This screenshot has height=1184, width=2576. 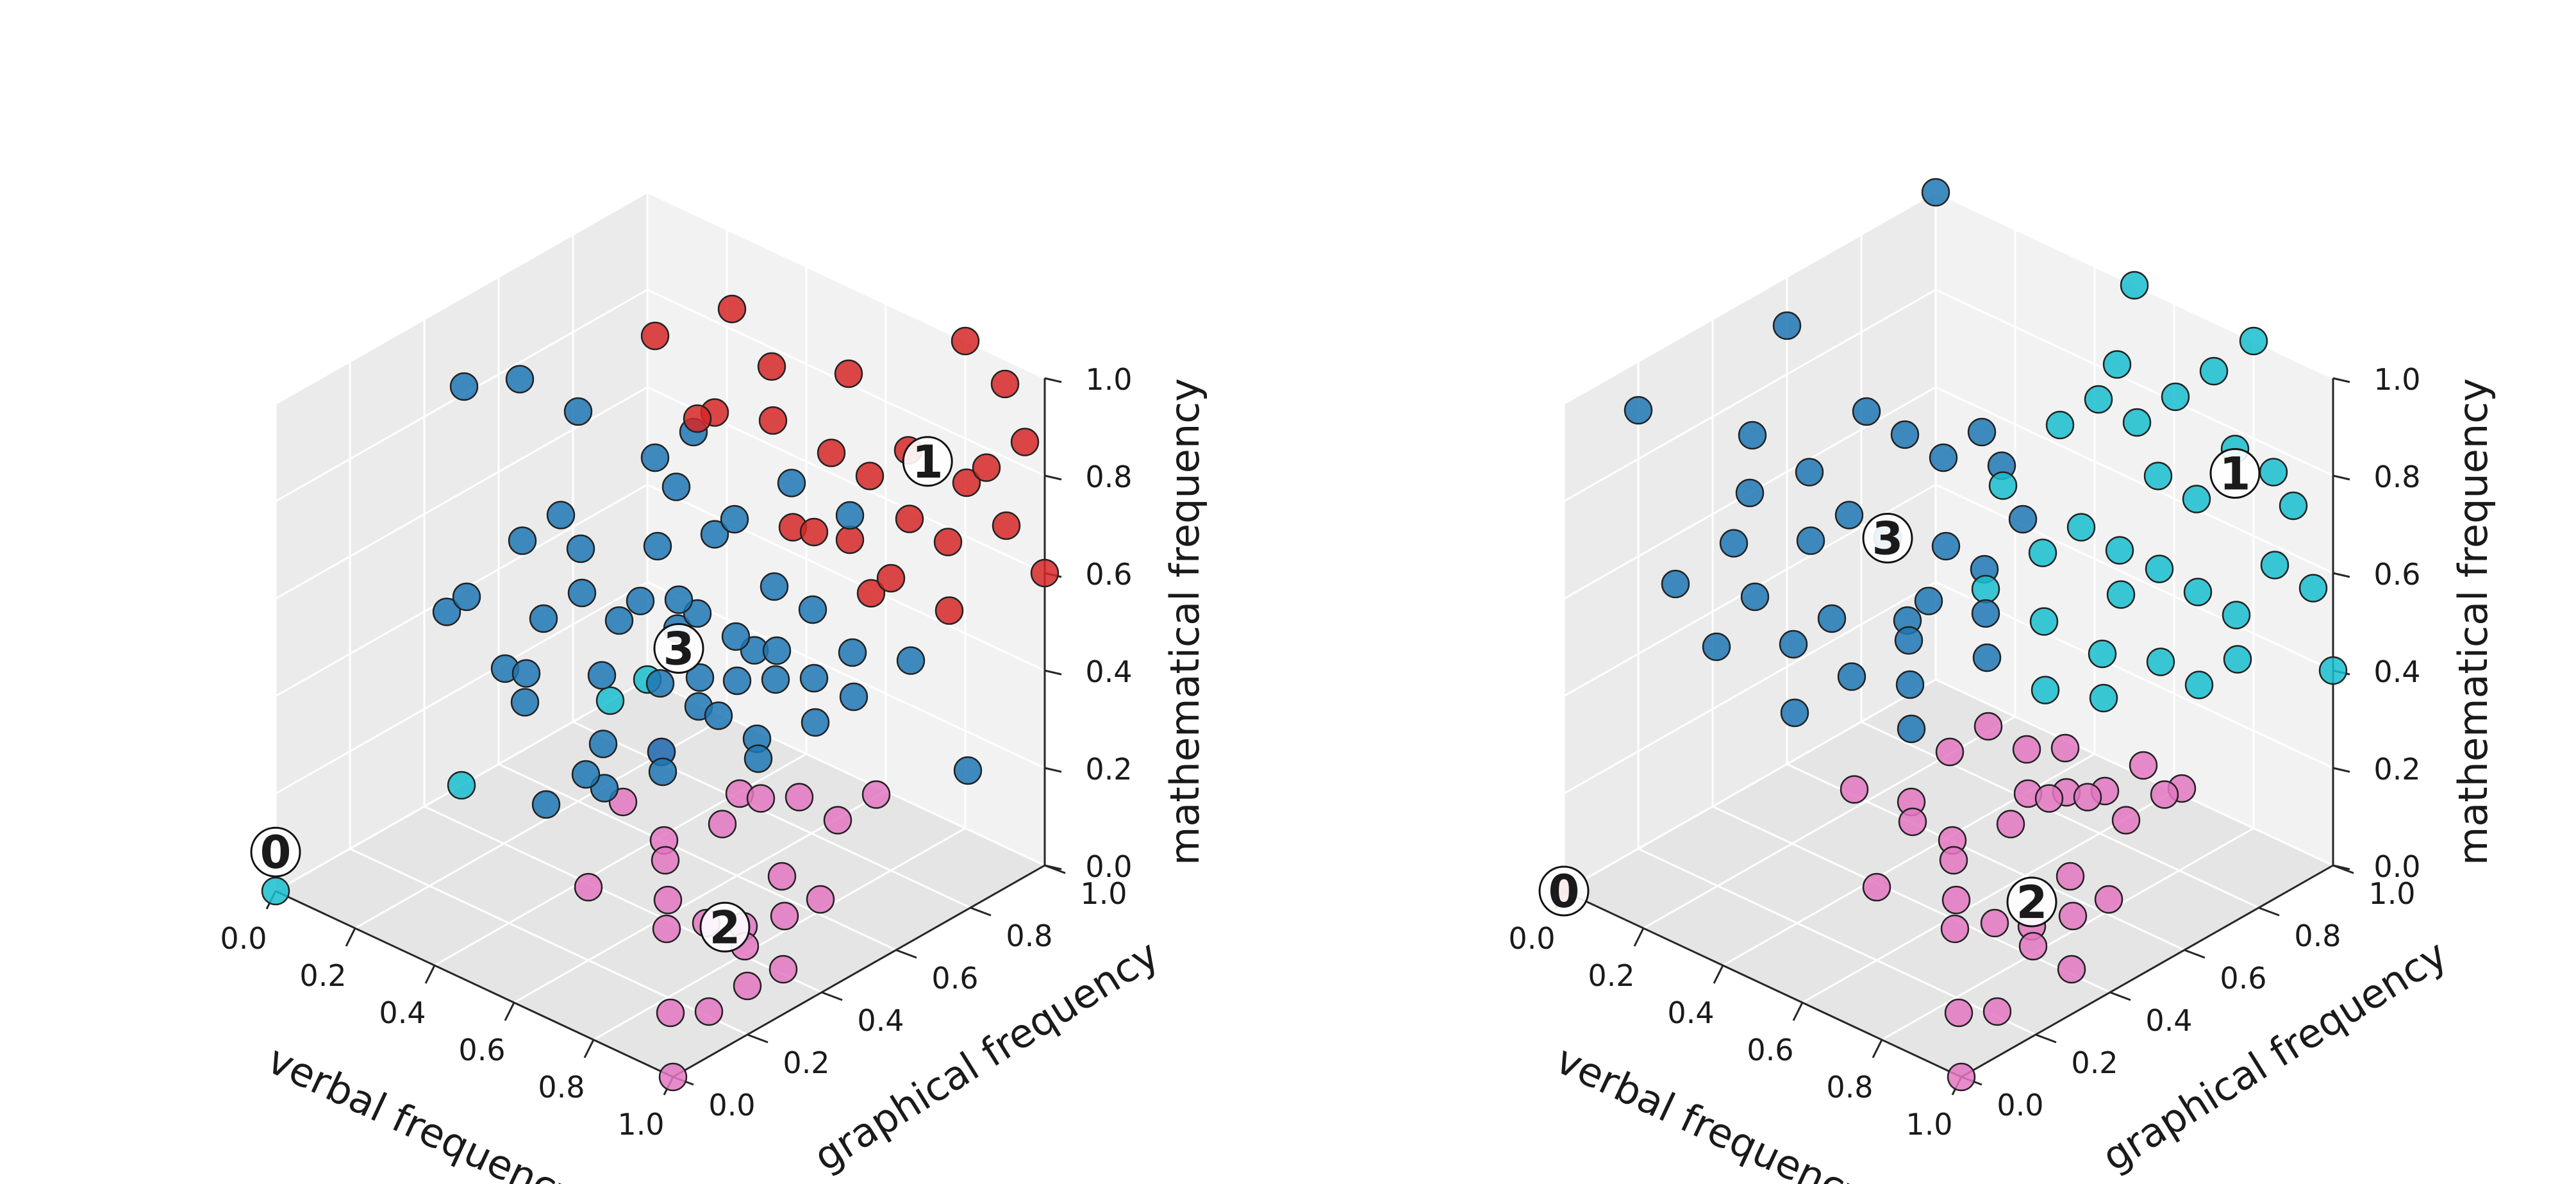 What do you see at coordinates (2243, 978) in the screenshot?
I see `right-y-tick-label: 0.6` at bounding box center [2243, 978].